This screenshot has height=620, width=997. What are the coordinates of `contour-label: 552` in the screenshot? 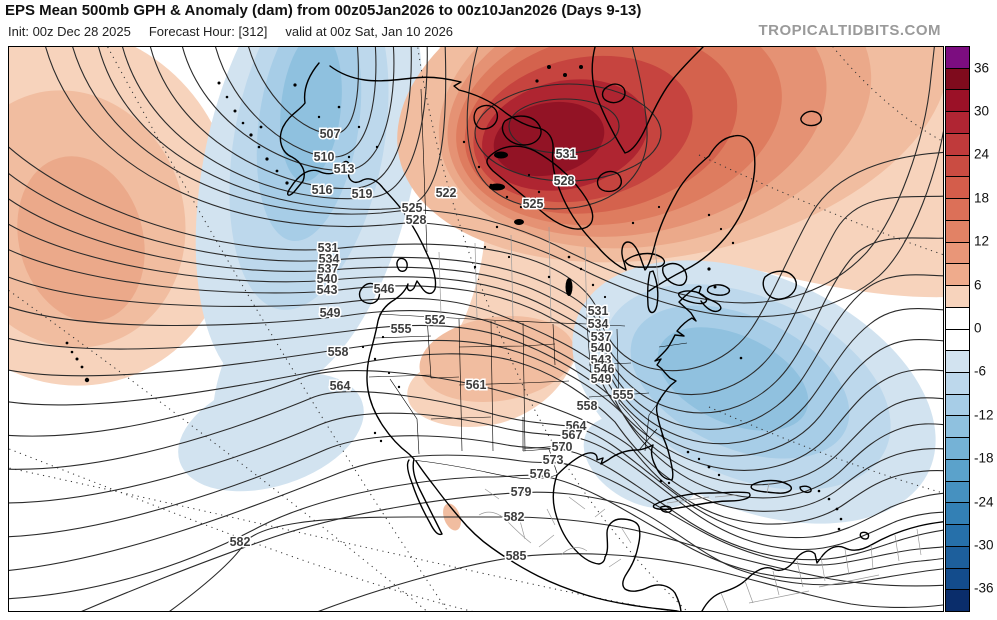 It's located at (435, 320).